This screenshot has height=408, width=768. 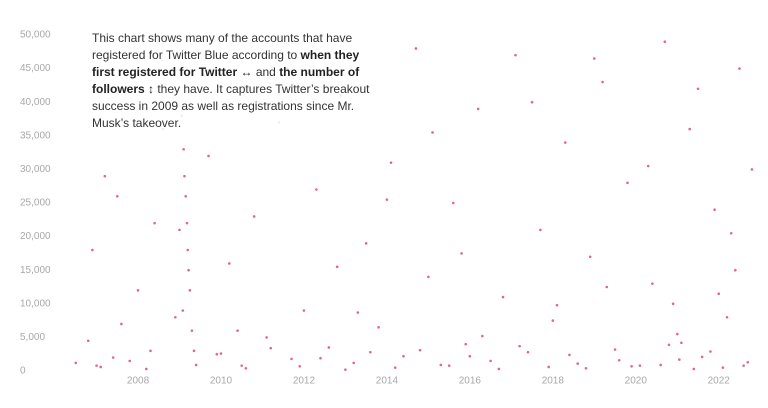 What do you see at coordinates (23, 371) in the screenshot?
I see `y-tick-label: 0` at bounding box center [23, 371].